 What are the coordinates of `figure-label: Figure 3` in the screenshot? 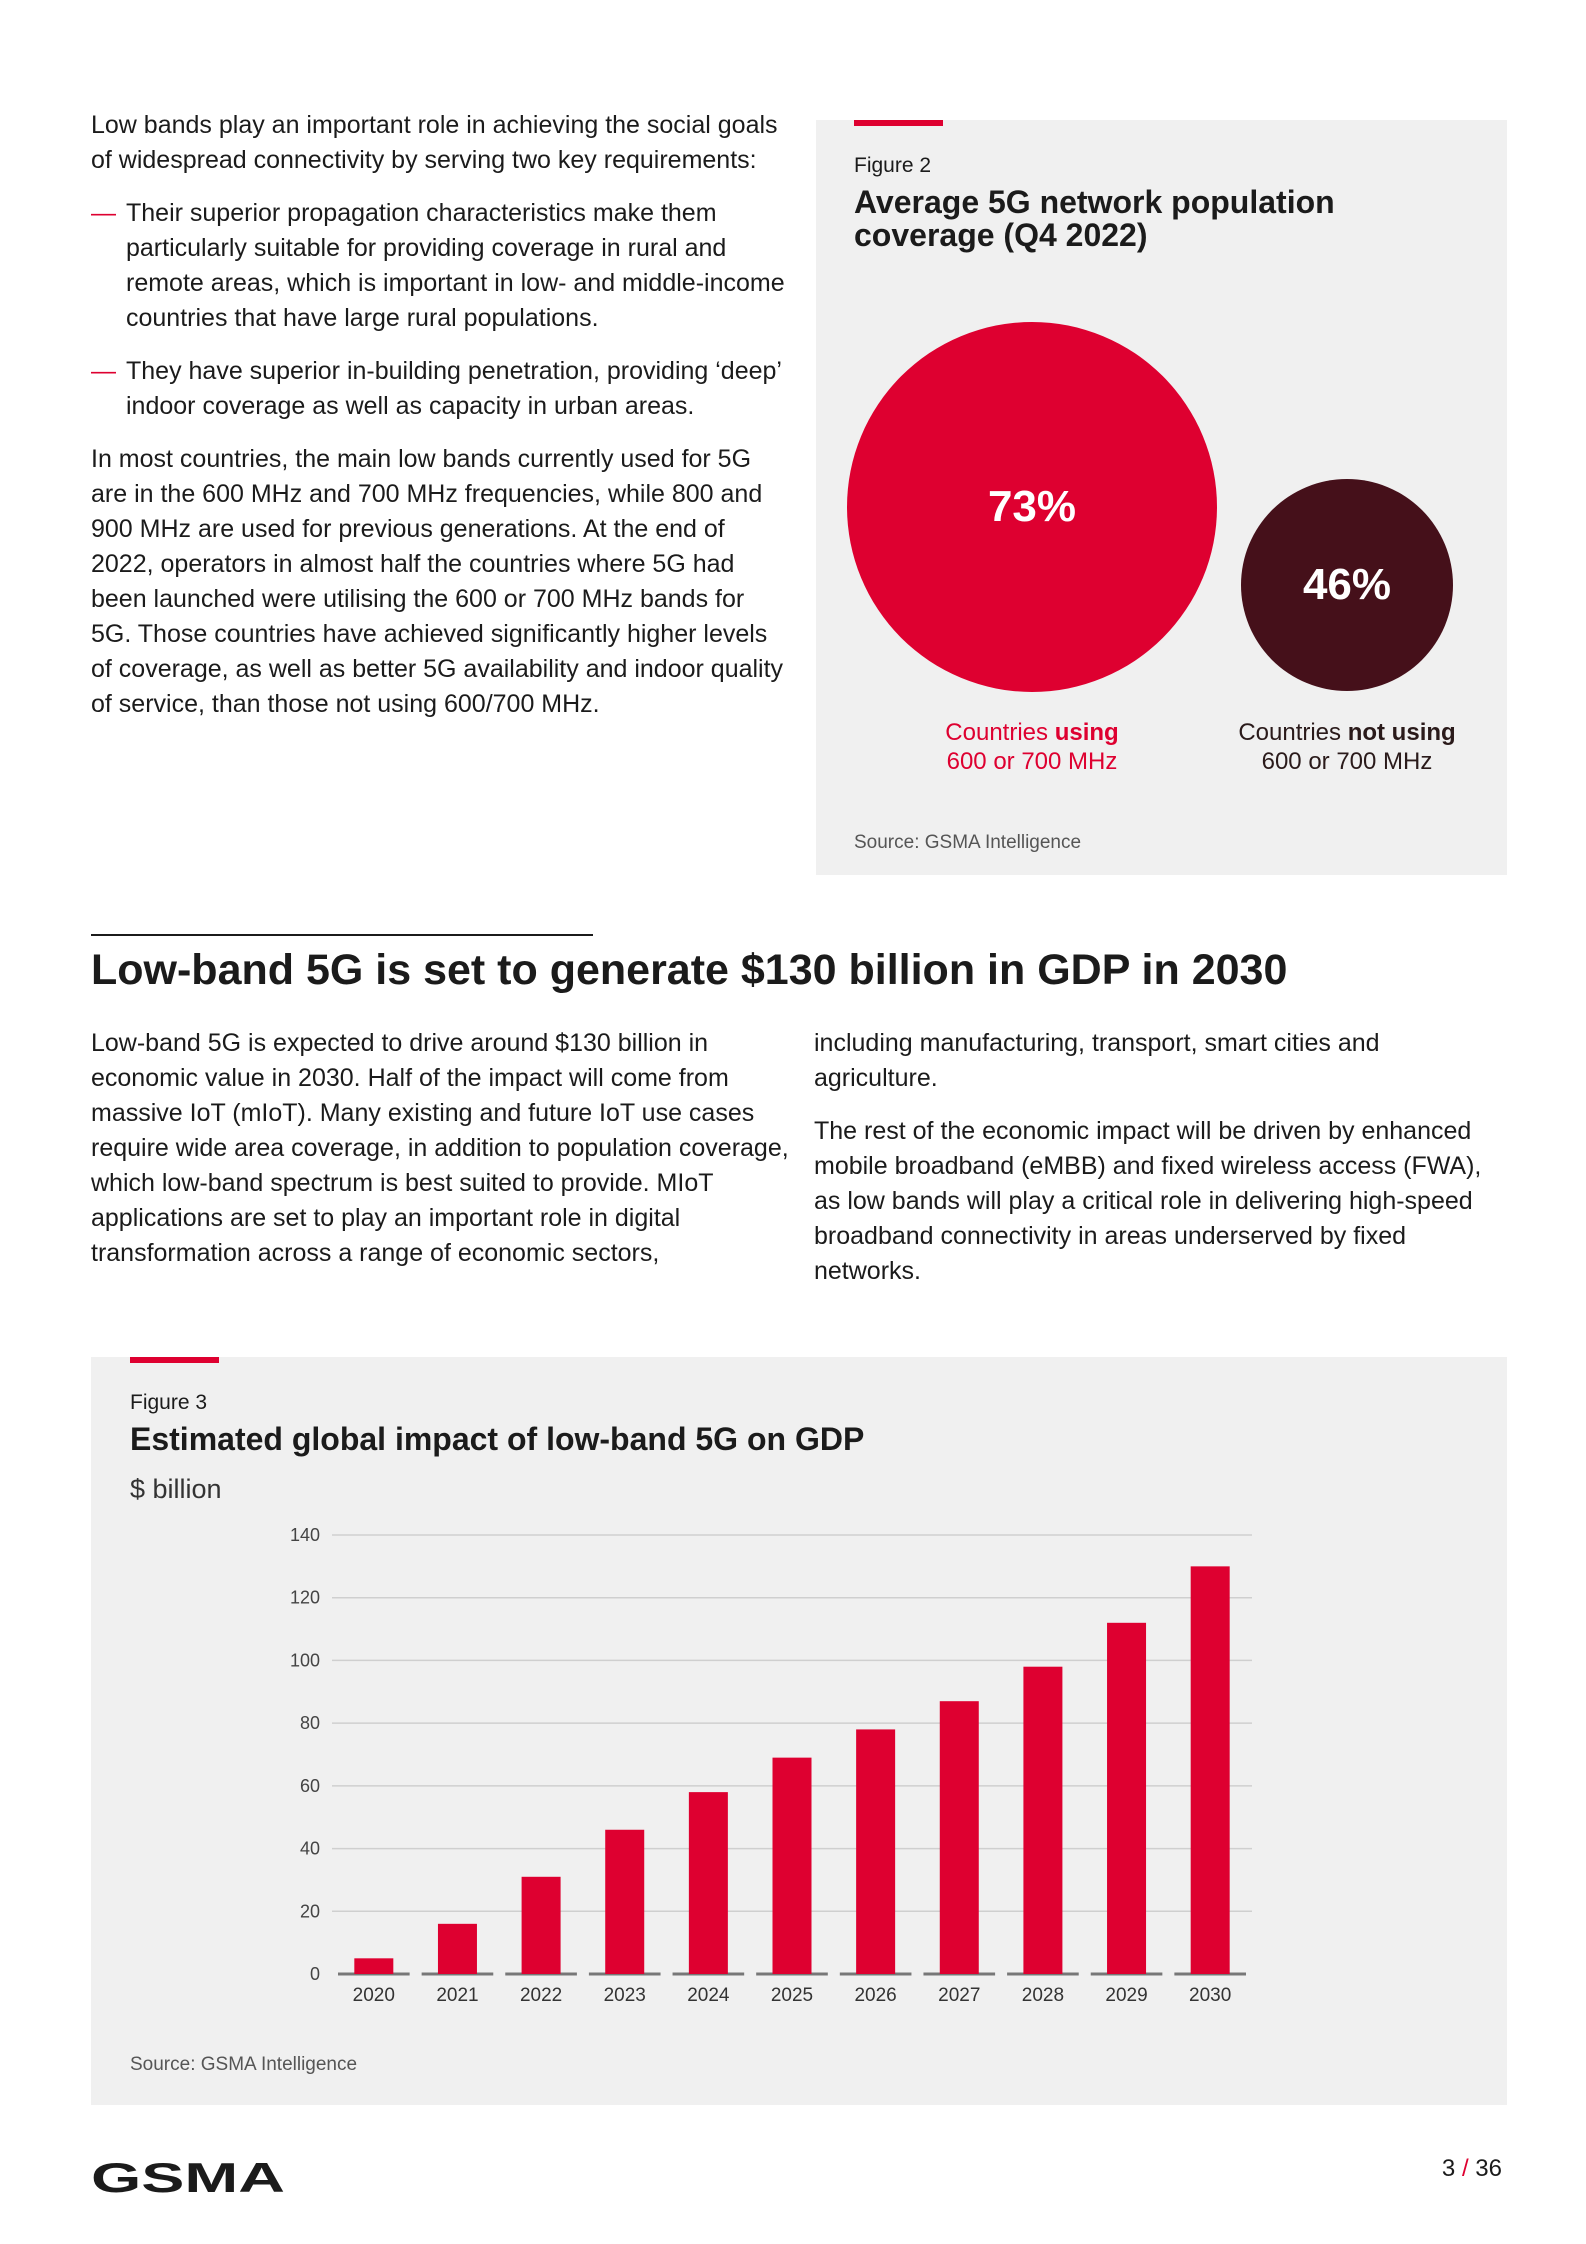 It's located at (169, 1402).